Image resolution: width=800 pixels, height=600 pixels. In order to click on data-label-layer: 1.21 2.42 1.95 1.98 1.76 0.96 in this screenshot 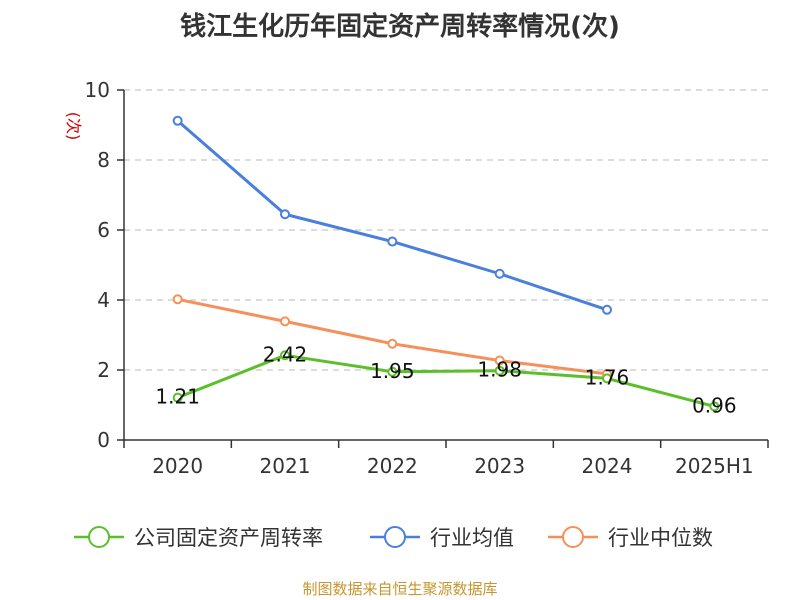, I will do `click(445, 379)`.